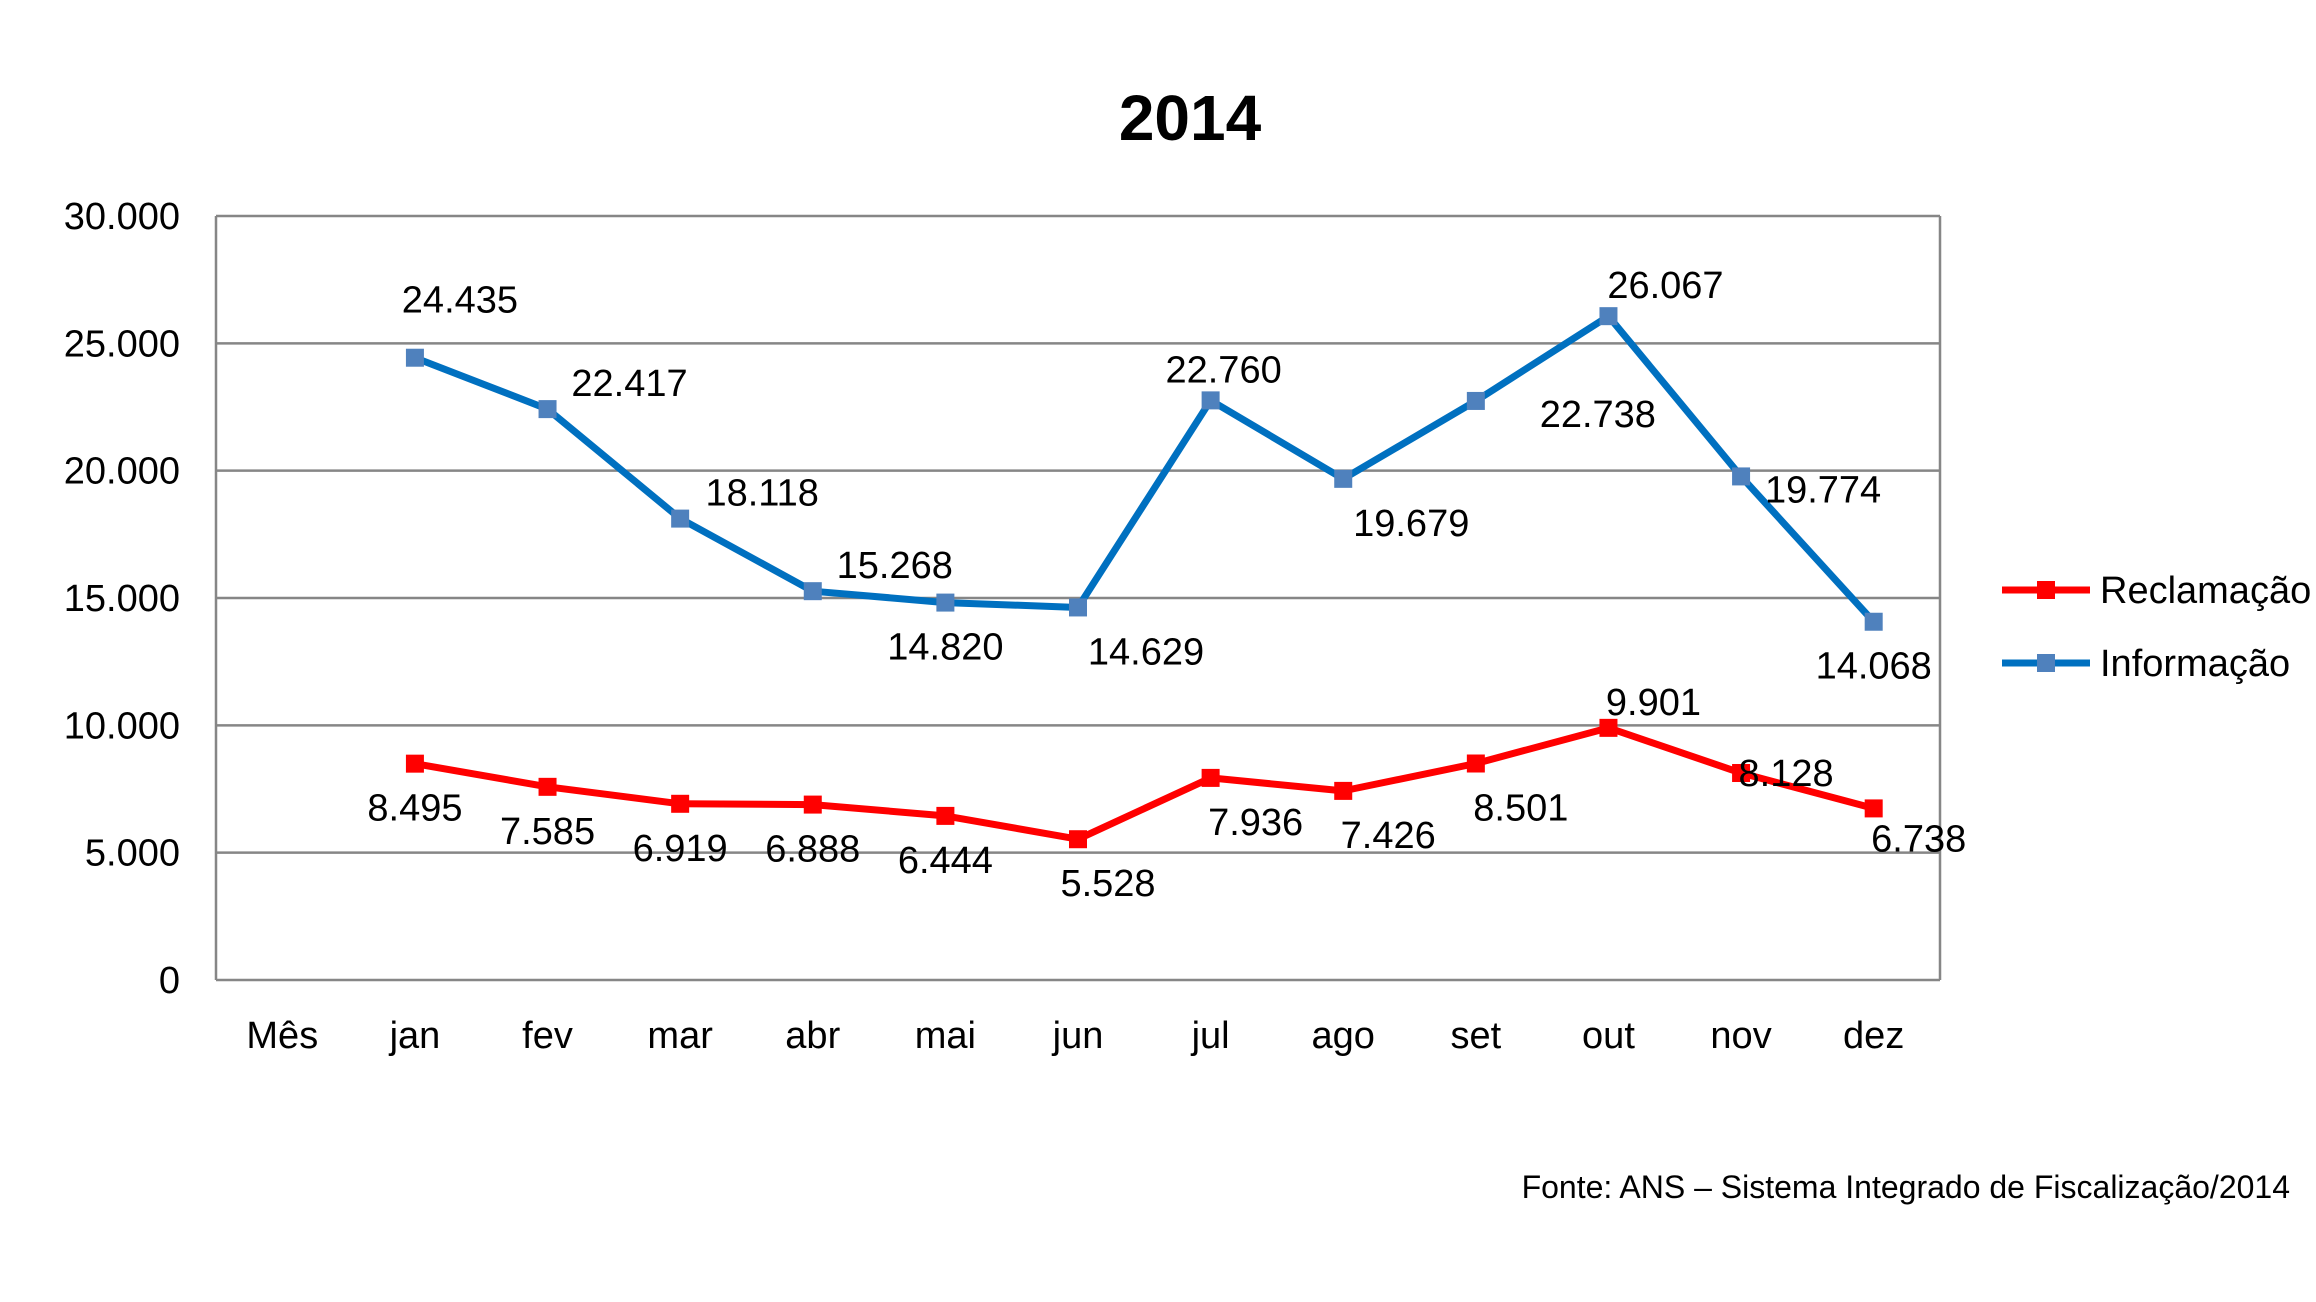 This screenshot has height=1302, width=2316. What do you see at coordinates (2205, 591) in the screenshot?
I see `legend-label: Reclamação` at bounding box center [2205, 591].